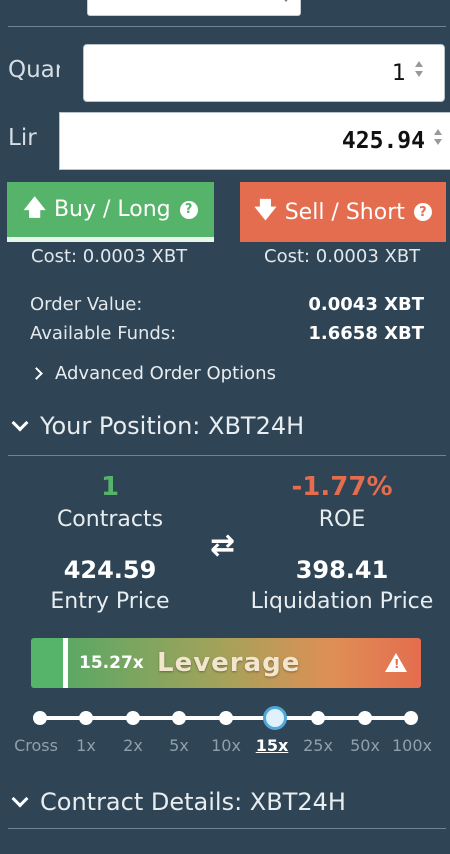 Image resolution: width=450 pixels, height=854 pixels. Describe the element at coordinates (111, 663) in the screenshot. I see `leverage-value: 15.27x` at that location.